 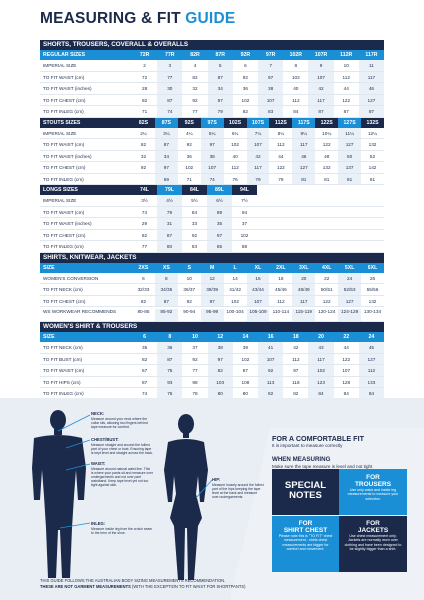 What do you see at coordinates (212, 371) in the screenshot?
I see `table-row: TO FIT WAIST (cm) 67 75 77 82 87 92 97 102 107 112` at bounding box center [212, 371].